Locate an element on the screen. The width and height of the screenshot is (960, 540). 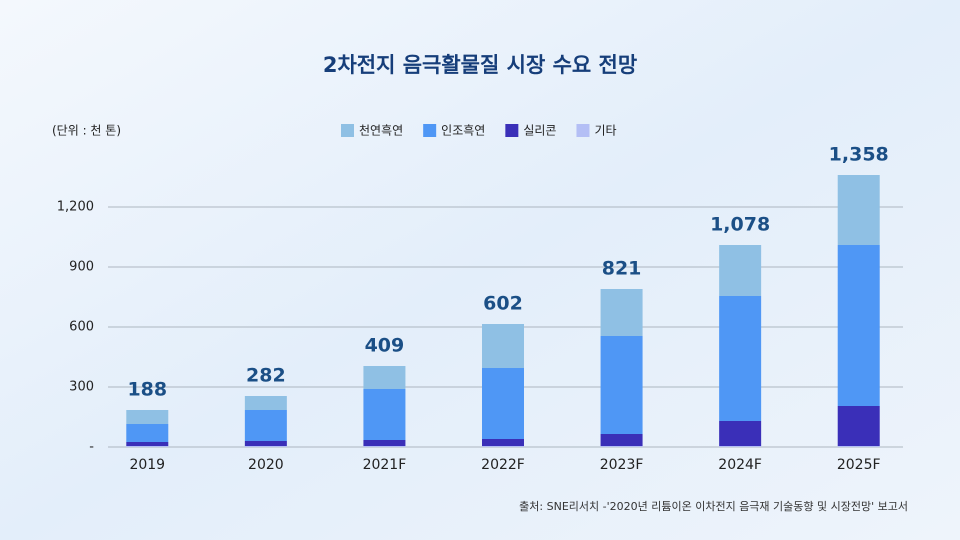
x-tick-label: 2025F is located at coordinates (859, 465).